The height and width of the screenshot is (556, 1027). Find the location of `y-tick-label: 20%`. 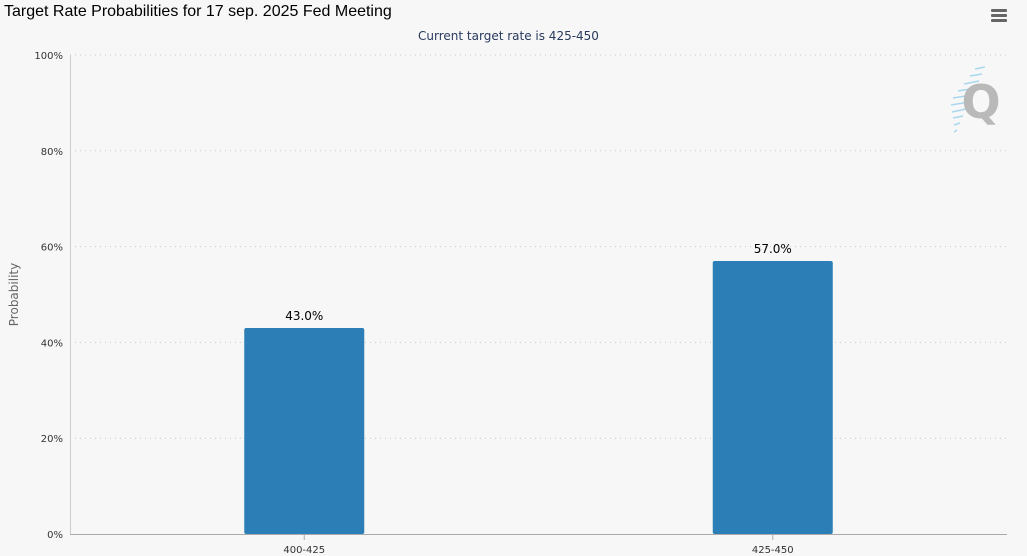

y-tick-label: 20% is located at coordinates (52, 439).